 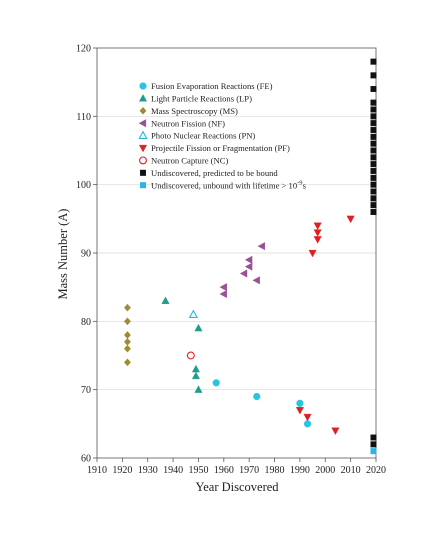 I want to click on y-tick-label-90: 90, so click(x=86, y=254).